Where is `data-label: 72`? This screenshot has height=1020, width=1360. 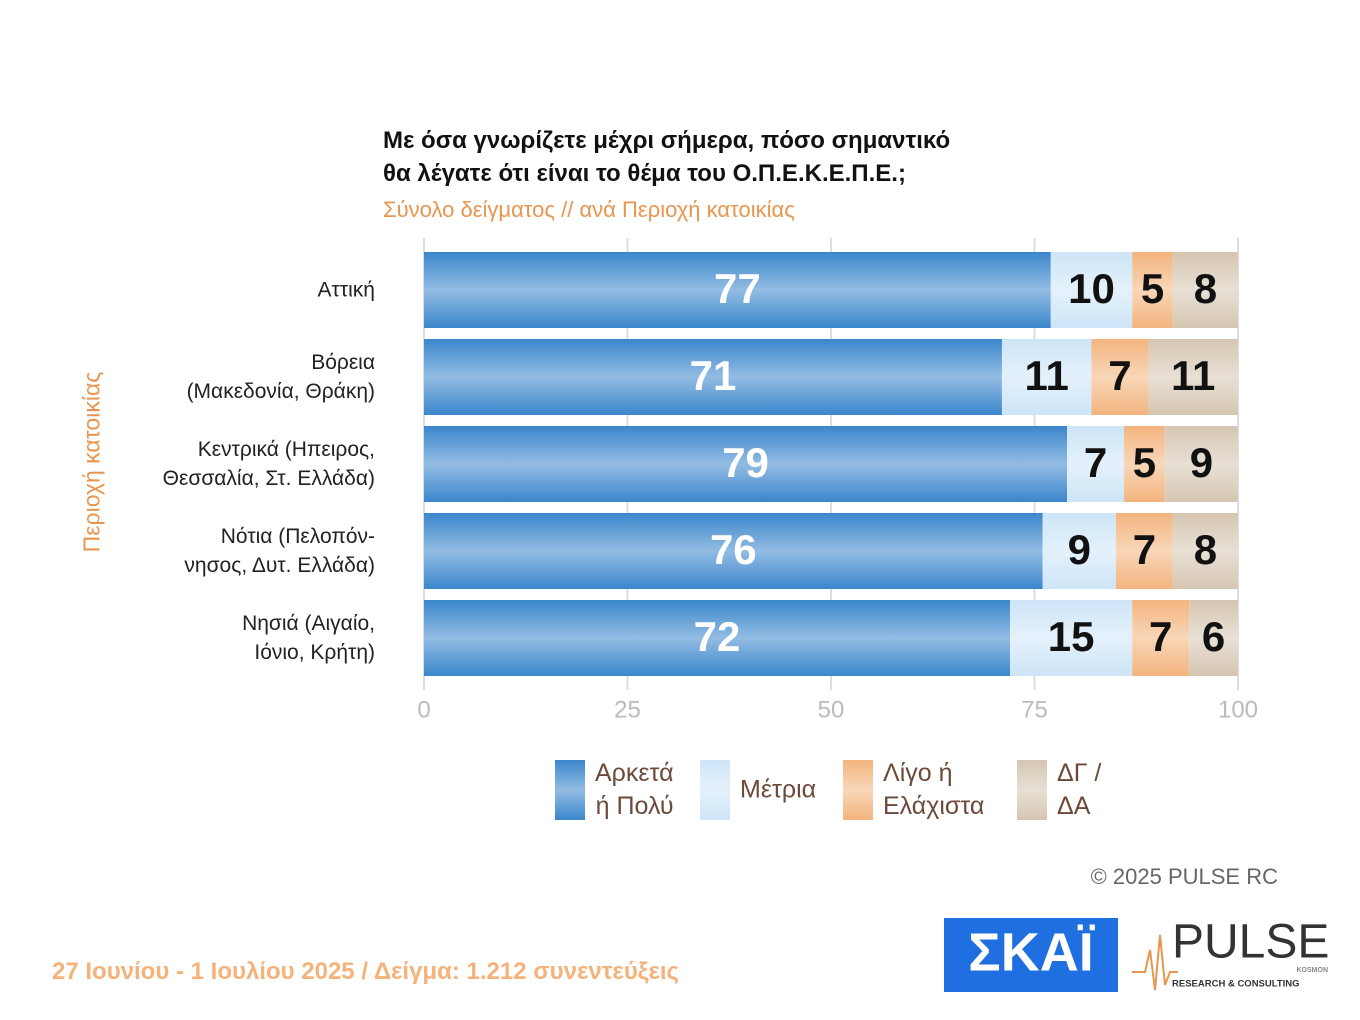
data-label: 72 is located at coordinates (717, 636).